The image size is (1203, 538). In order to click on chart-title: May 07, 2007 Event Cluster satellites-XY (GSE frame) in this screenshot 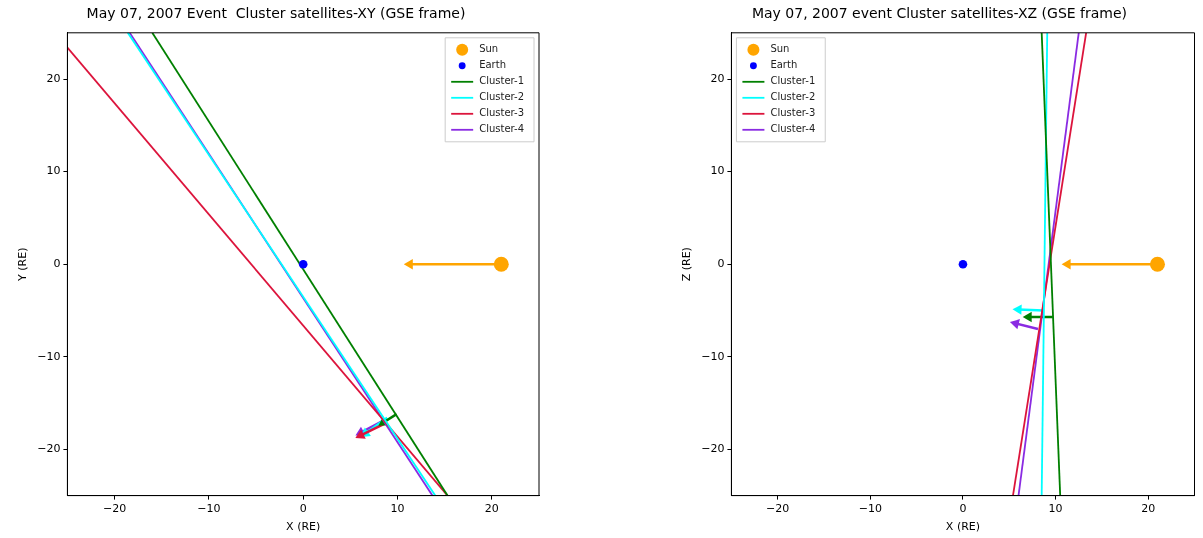, I will do `click(276, 13)`.